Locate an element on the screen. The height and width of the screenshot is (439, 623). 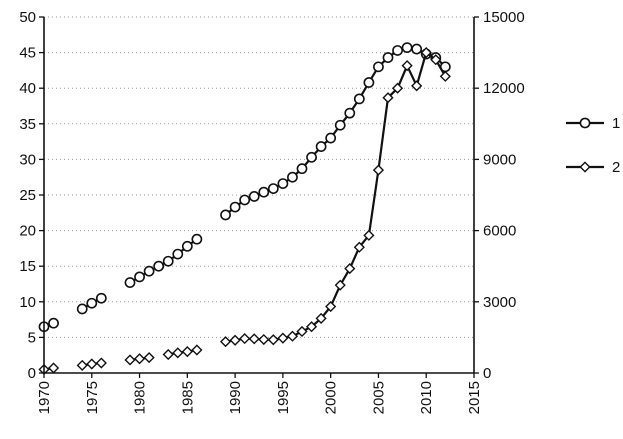
series-1-point-1980 is located at coordinates (139, 277).